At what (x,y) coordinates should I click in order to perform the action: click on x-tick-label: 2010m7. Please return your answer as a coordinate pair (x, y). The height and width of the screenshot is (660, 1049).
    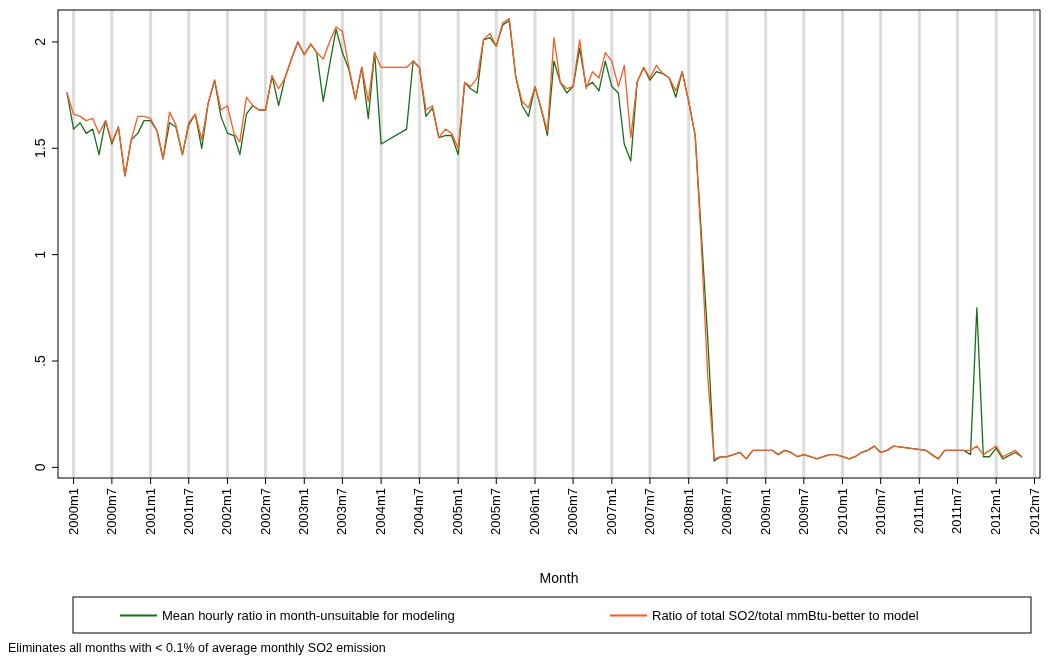
    Looking at the image, I should click on (880, 511).